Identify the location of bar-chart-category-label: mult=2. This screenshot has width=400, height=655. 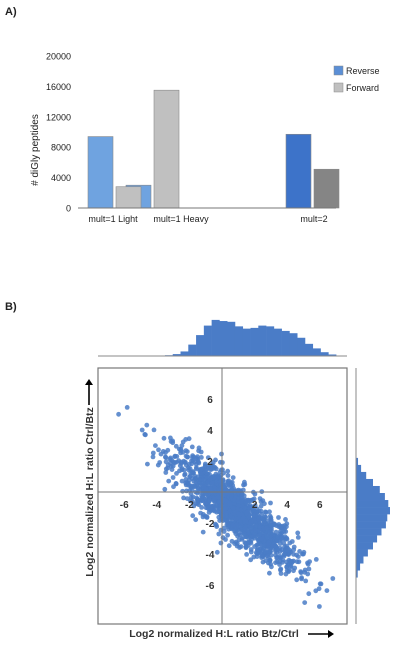
(313, 219).